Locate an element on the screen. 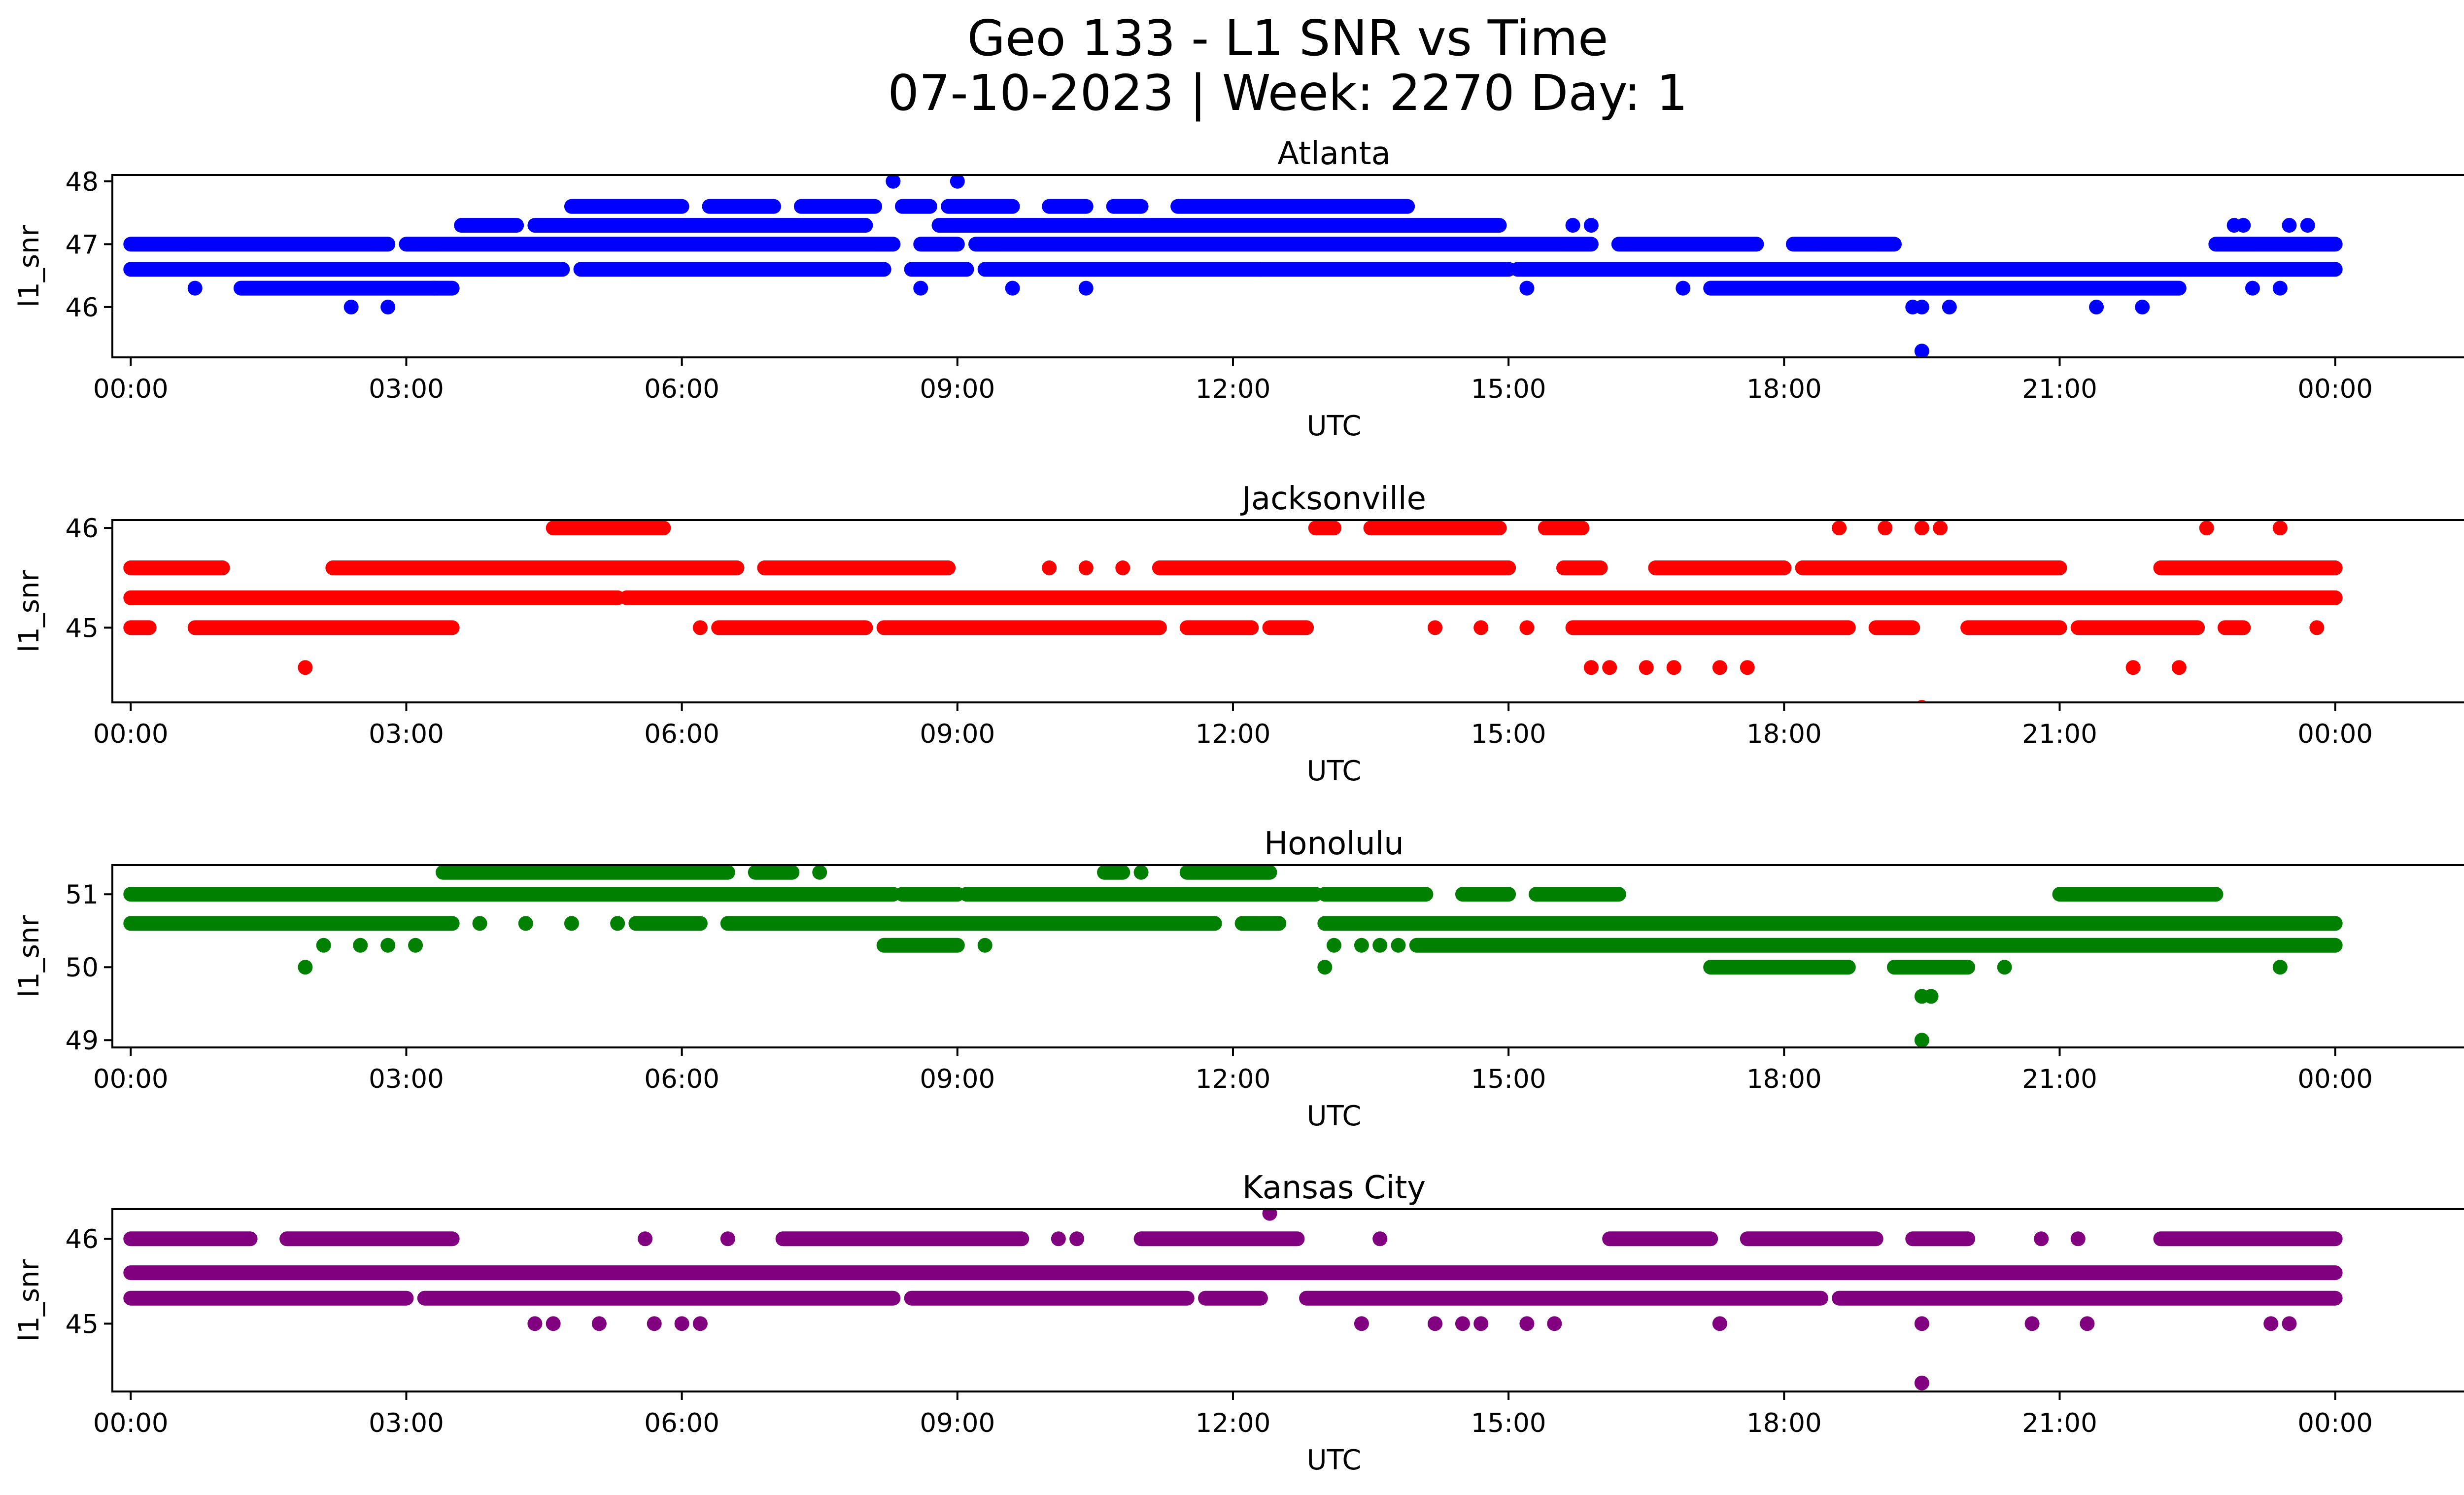  x-tick-label: 03:00 is located at coordinates (406, 1423).